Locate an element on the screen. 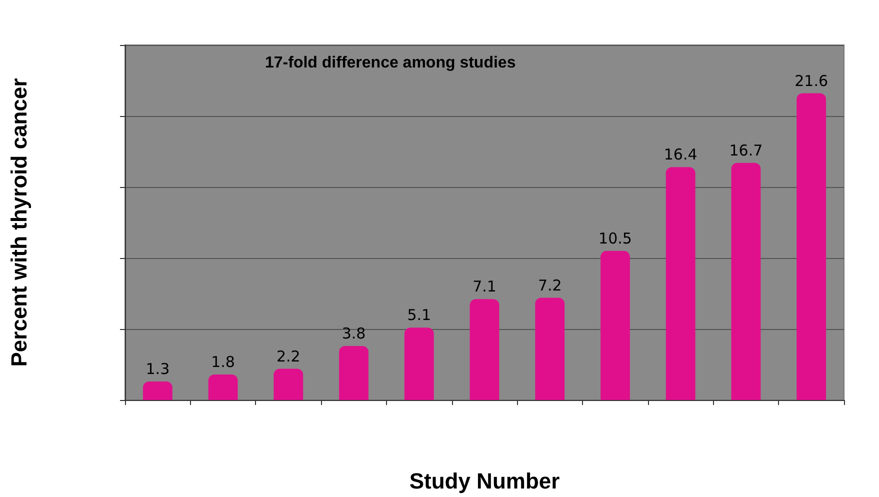 This screenshot has width=879, height=497. data-label: 16.7 is located at coordinates (746, 150).